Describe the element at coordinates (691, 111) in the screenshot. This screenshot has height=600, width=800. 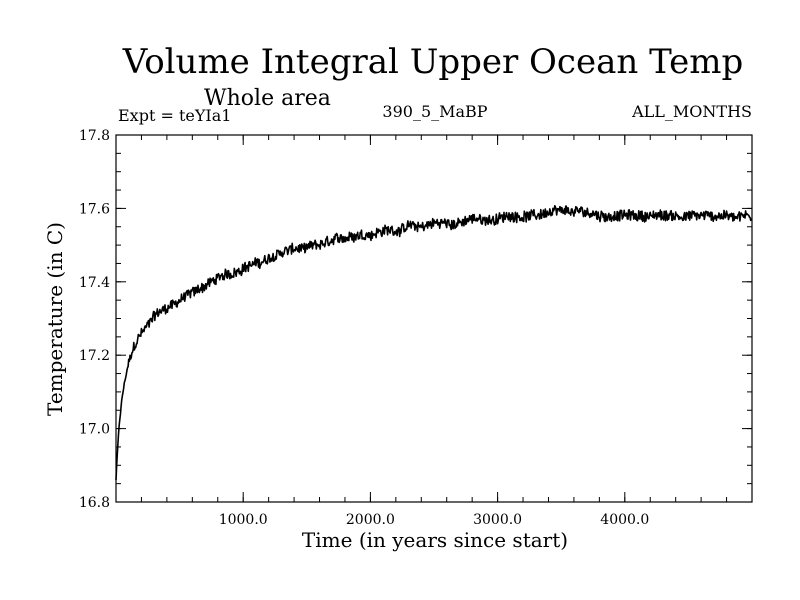
I see `months-label: ALL_MONTHS` at that location.